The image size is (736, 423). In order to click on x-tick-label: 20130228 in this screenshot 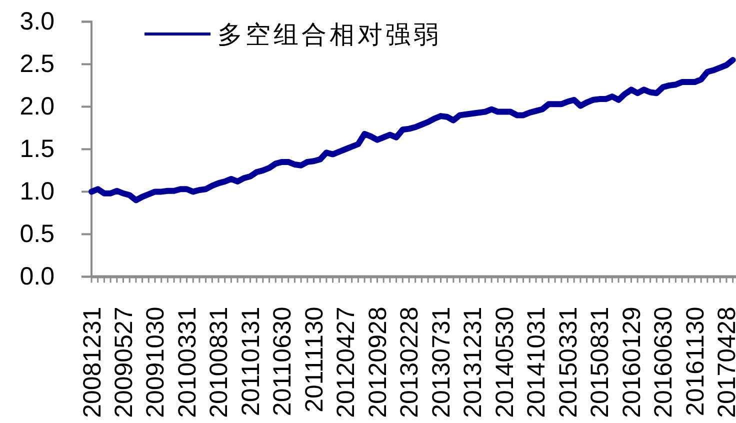, I will do `click(410, 362)`.